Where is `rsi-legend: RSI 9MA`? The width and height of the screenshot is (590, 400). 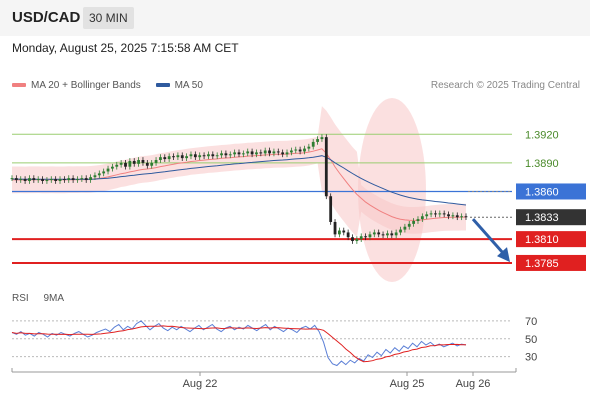 rsi-legend: RSI 9MA is located at coordinates (44, 298).